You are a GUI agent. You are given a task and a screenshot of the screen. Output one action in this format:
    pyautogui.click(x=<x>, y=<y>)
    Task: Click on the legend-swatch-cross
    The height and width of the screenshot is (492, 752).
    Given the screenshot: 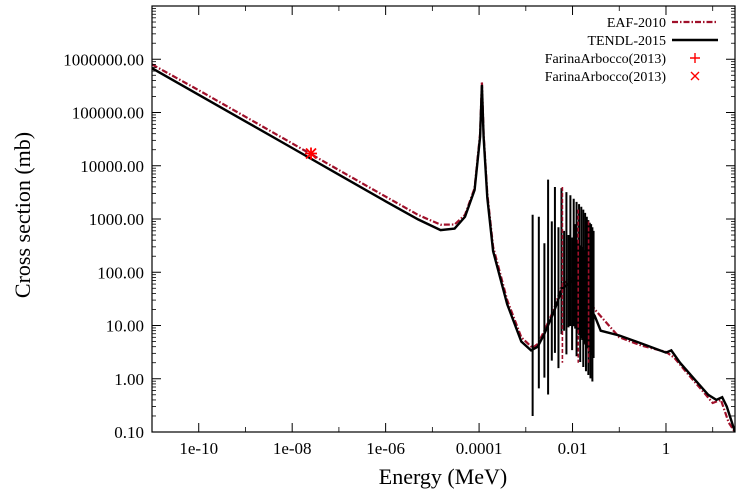 What is the action you would take?
    pyautogui.click(x=695, y=76)
    